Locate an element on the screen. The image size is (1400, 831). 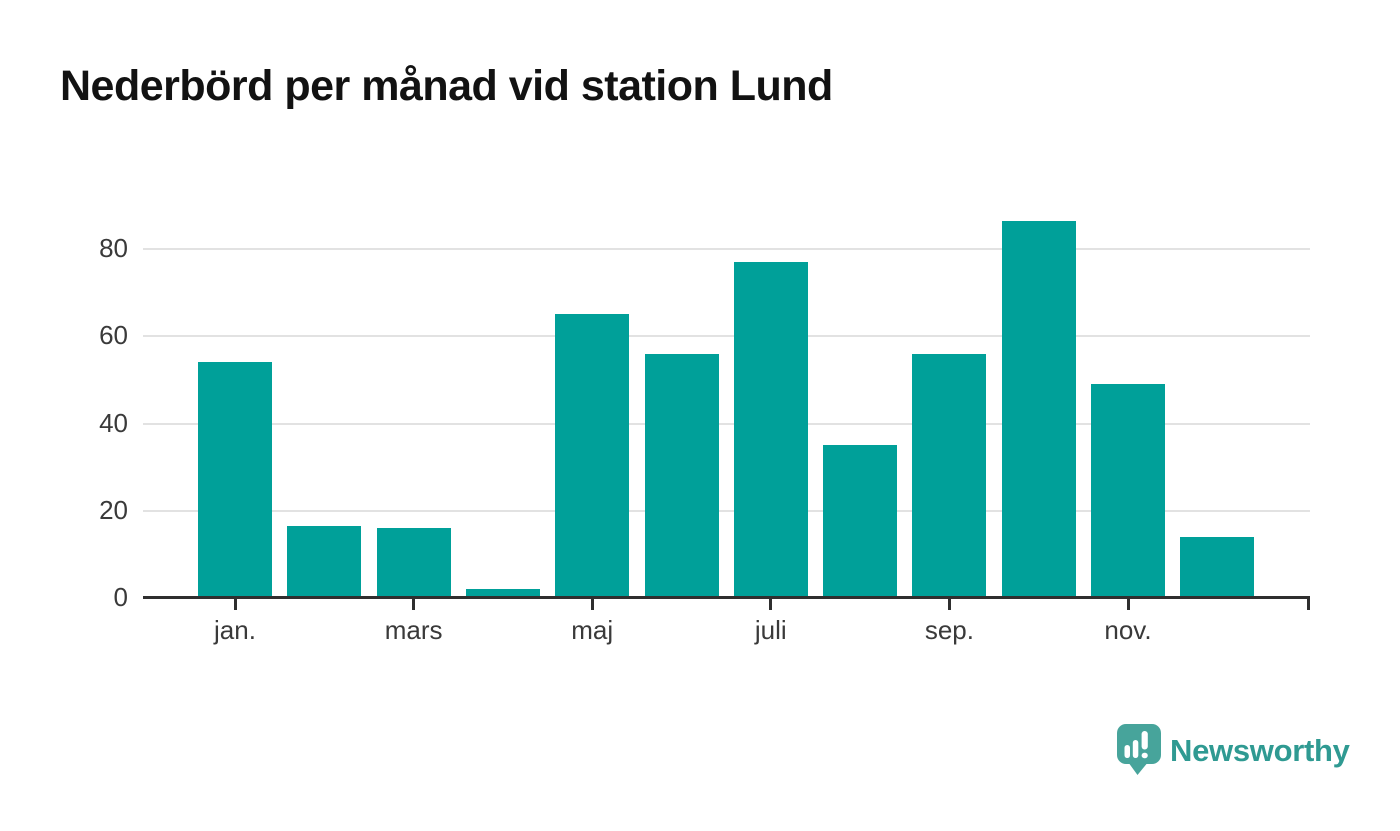
bar-jan. is located at coordinates (235, 480).